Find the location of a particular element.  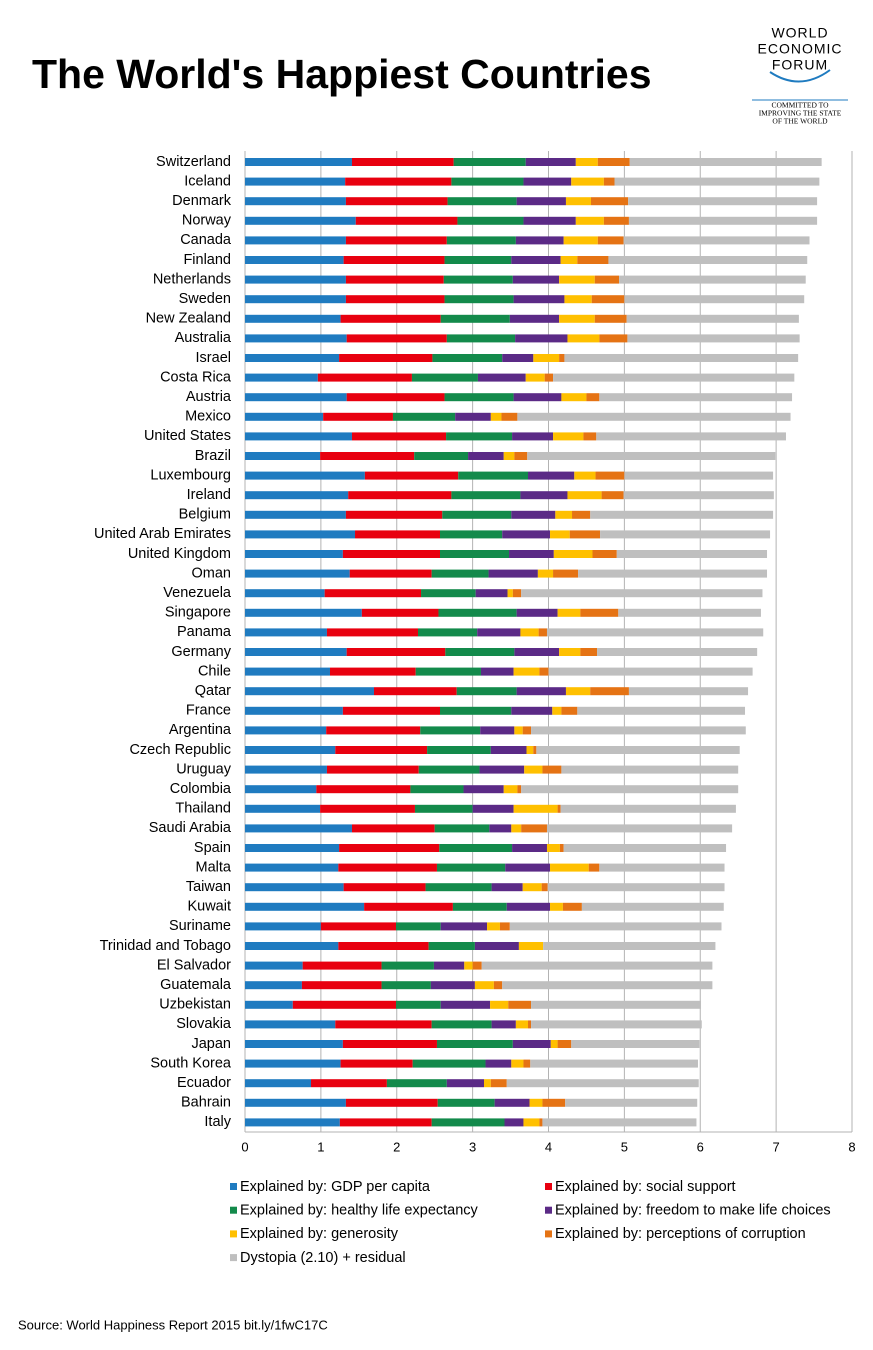

category-label: Sweden is located at coordinates (205, 299).